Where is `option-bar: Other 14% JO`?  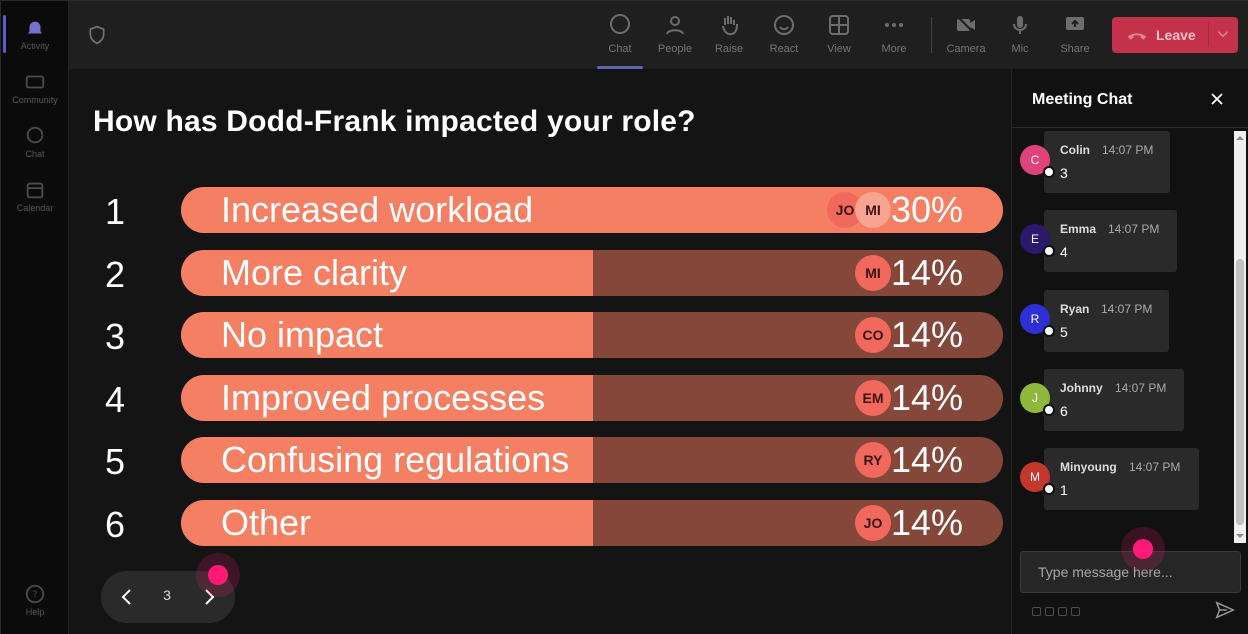
option-bar: Other 14% JO is located at coordinates (592, 523).